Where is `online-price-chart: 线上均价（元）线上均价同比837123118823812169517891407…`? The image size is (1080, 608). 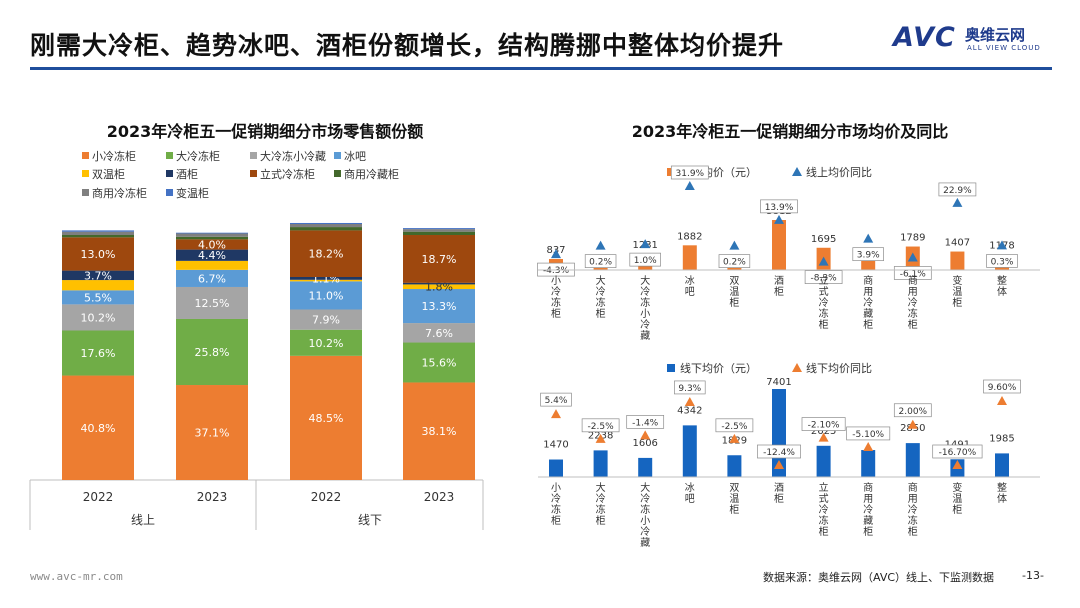
online-price-chart: 线上均价（元）线上均价同比837123118823812169517891407… is located at coordinates (788, 252).